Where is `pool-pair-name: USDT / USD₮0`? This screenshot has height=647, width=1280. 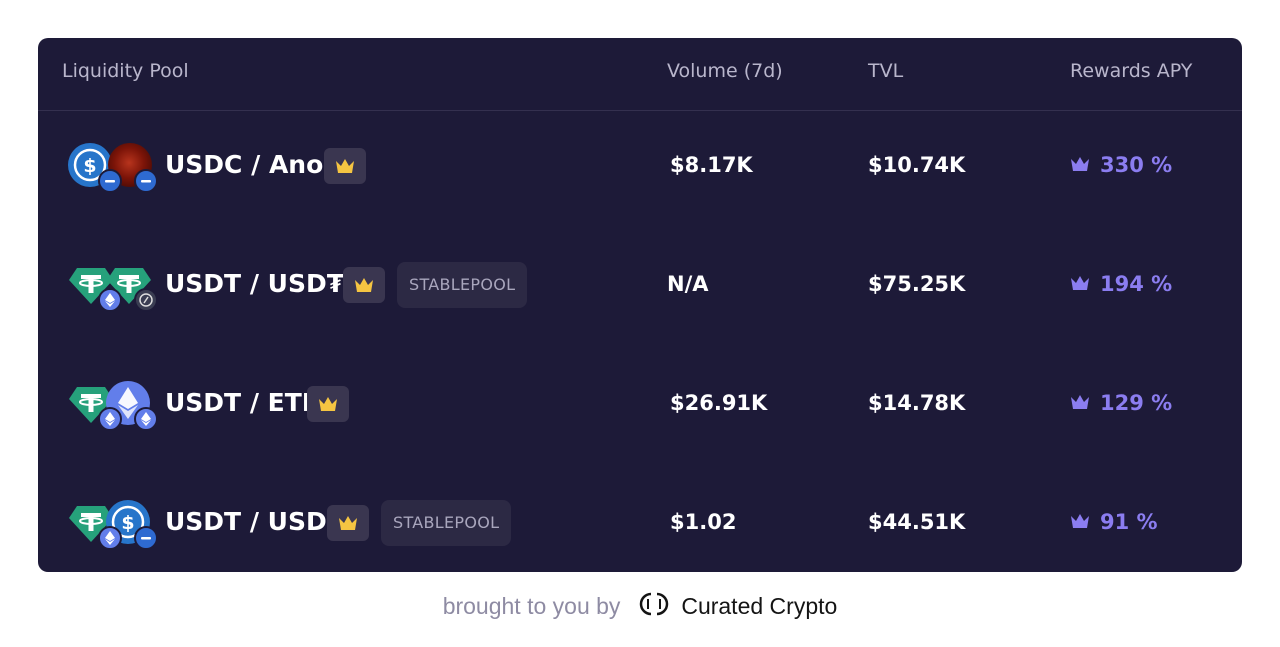 pool-pair-name: USDT / USD₮0 is located at coordinates (263, 283).